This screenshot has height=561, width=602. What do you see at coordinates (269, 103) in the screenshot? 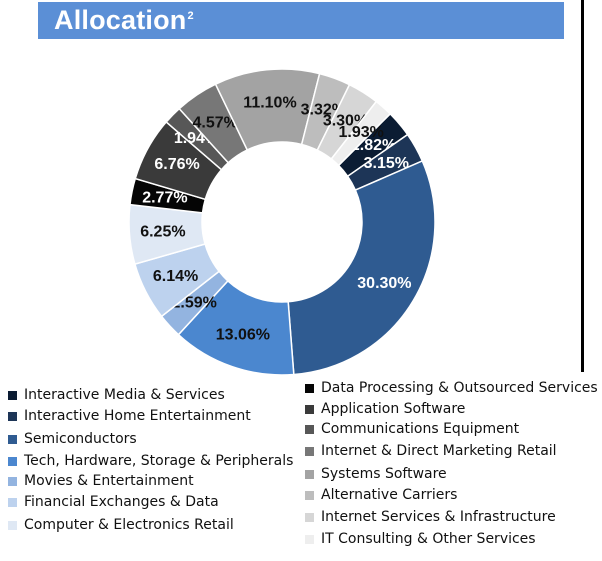
I see `slice-value-label: 11.10%` at bounding box center [269, 103].